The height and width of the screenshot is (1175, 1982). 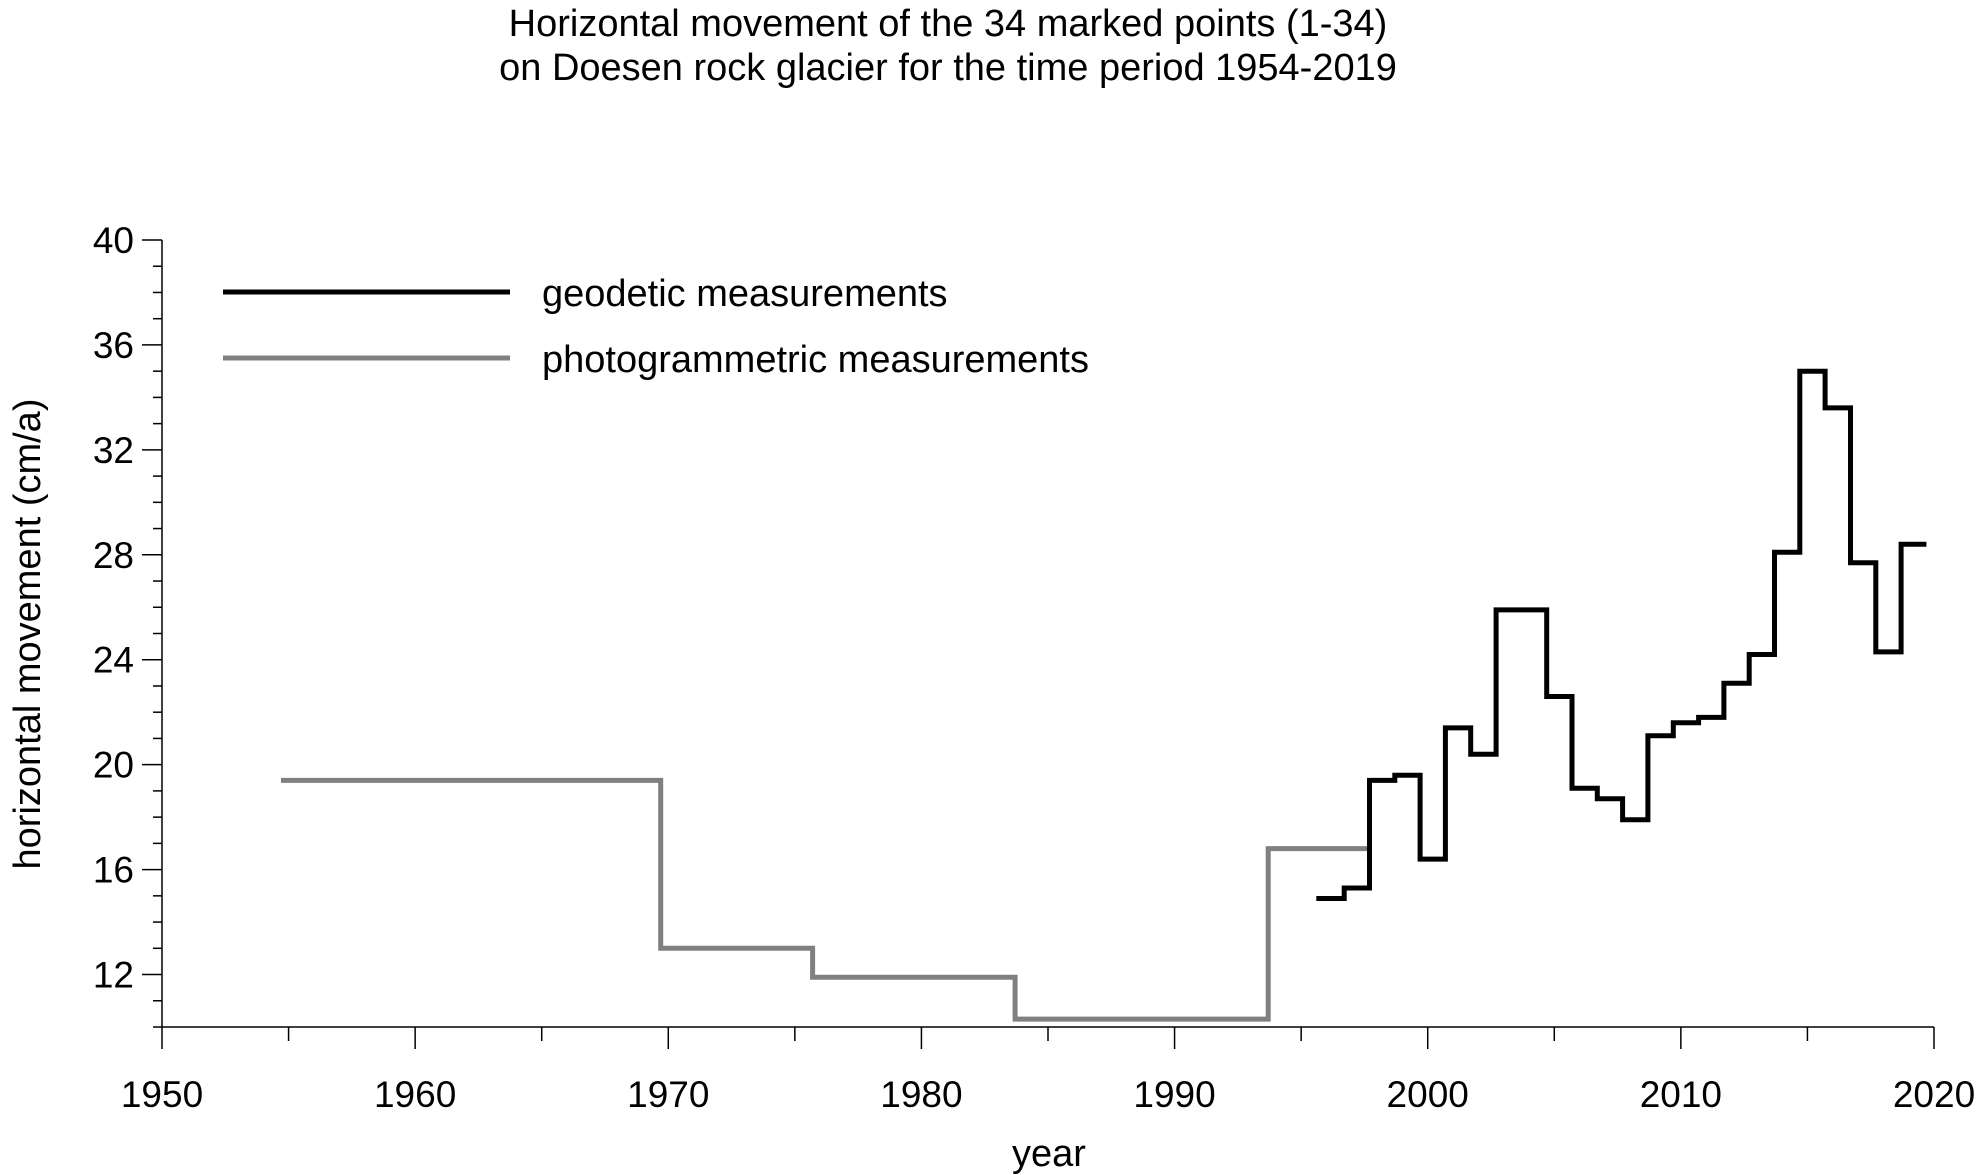 What do you see at coordinates (668, 1094) in the screenshot?
I see `x-tick-label: 1970` at bounding box center [668, 1094].